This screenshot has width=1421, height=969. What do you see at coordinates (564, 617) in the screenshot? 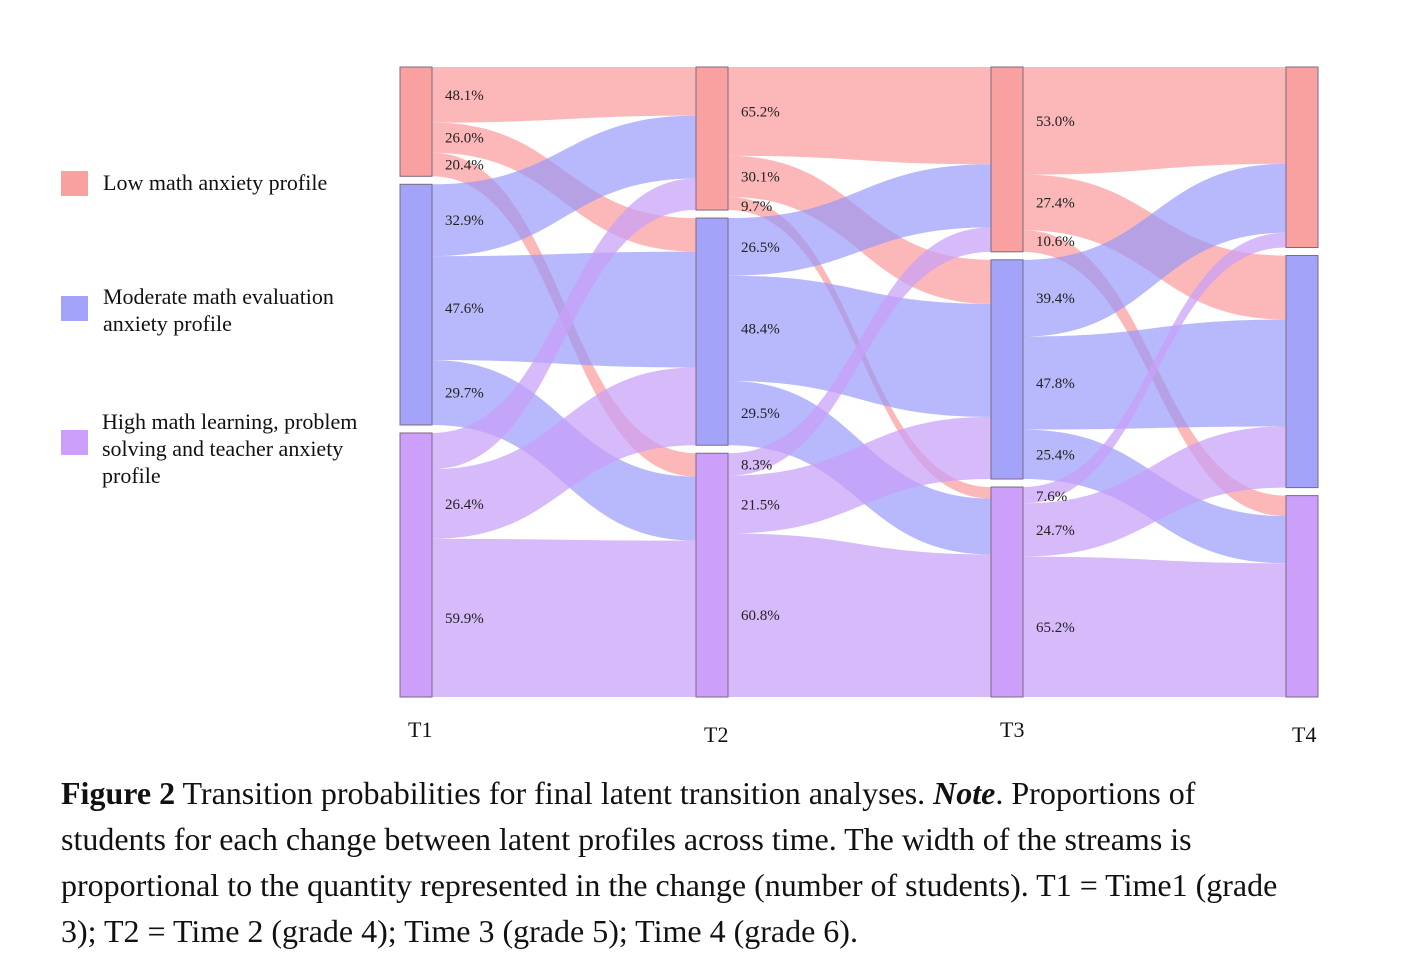
I see `flow-T1-high-to-high` at bounding box center [564, 617].